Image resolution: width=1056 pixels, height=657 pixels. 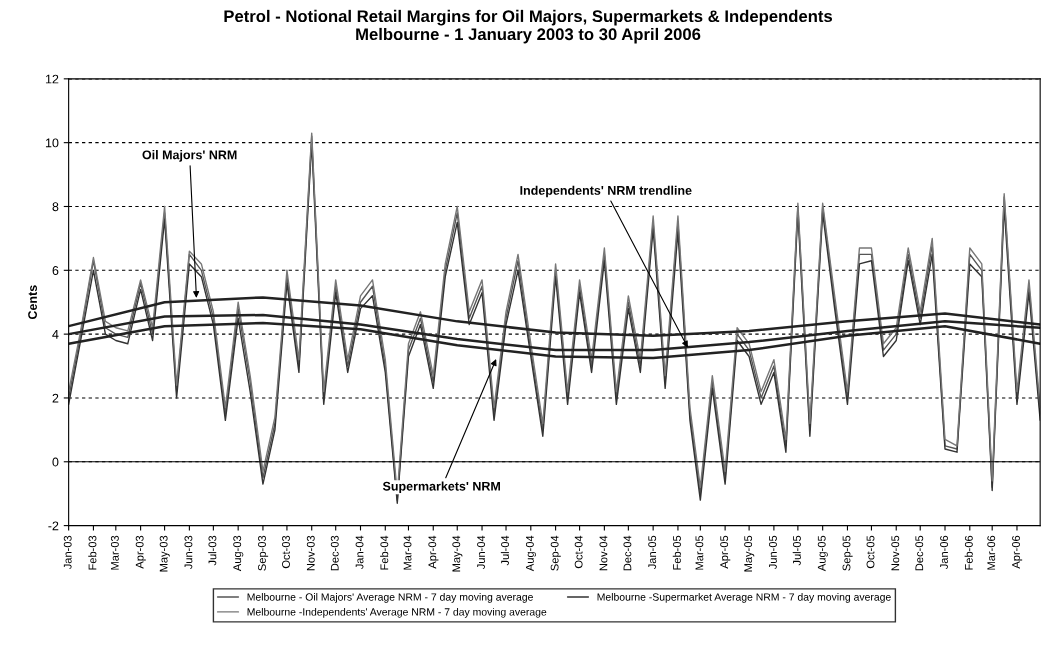 I want to click on x-tick-label: Jul-04, so click(x=505, y=550).